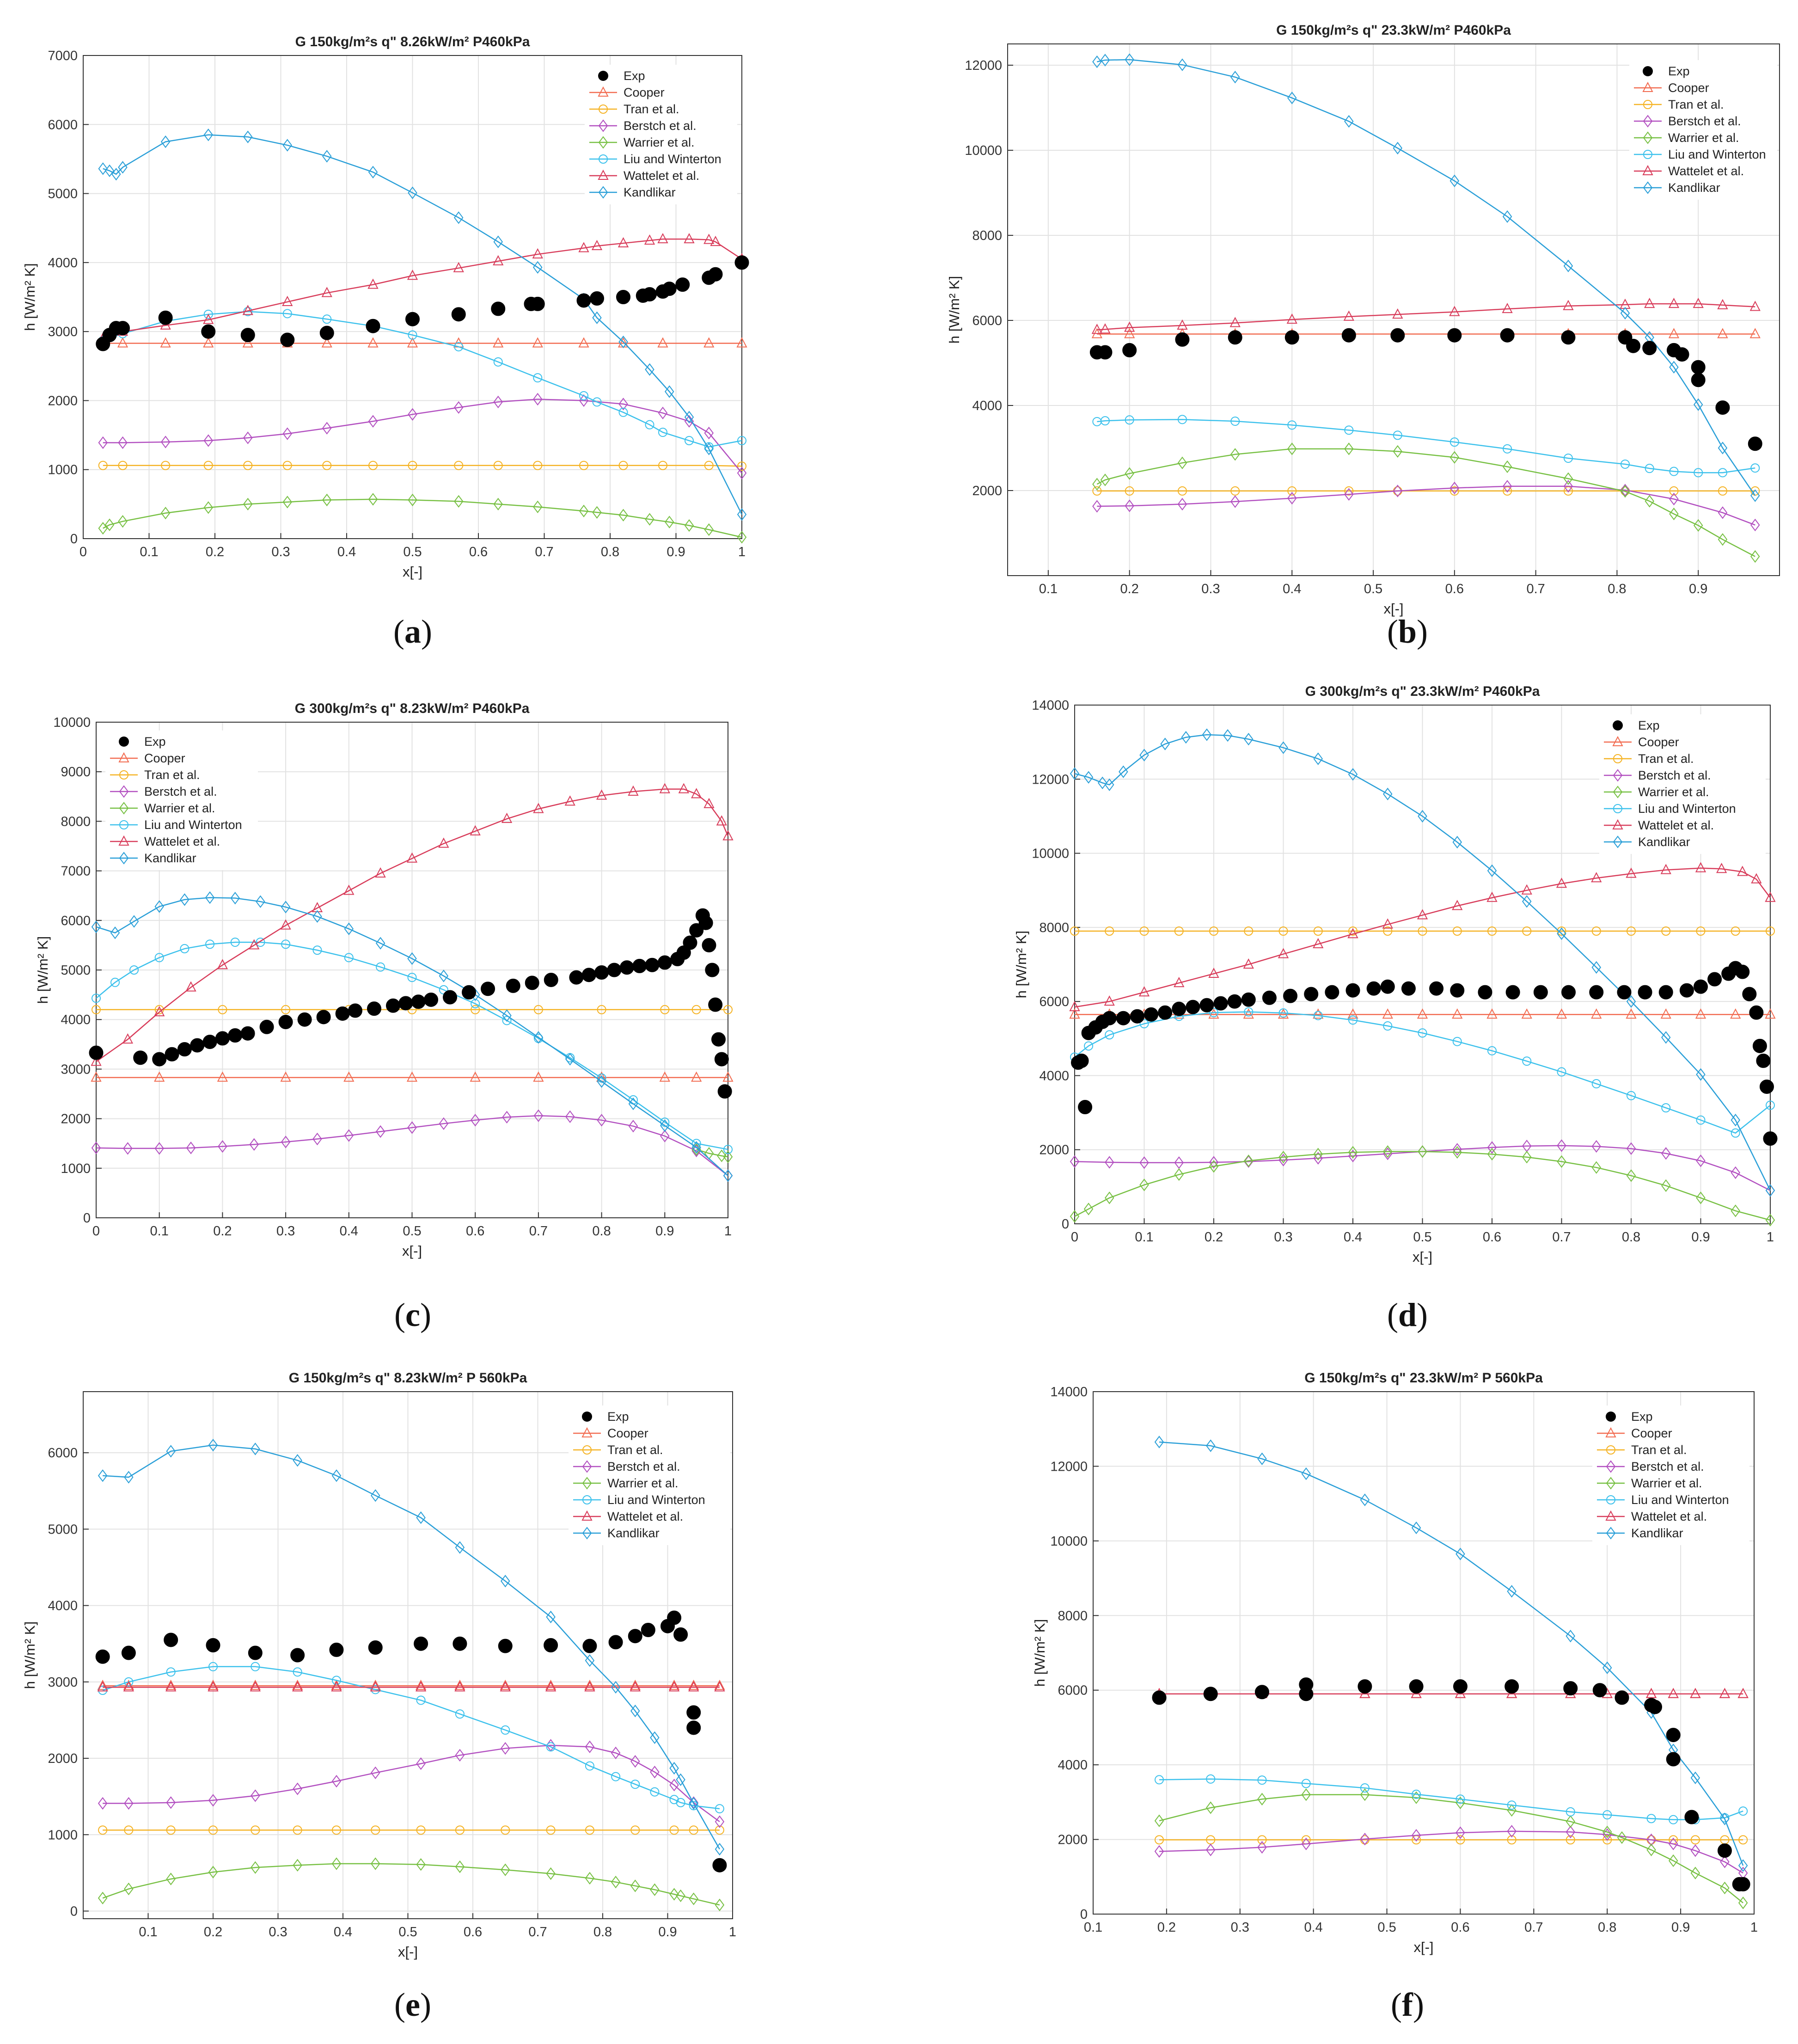  What do you see at coordinates (412, 1231) in the screenshot?
I see `x-tick-label: 0.5` at bounding box center [412, 1231].